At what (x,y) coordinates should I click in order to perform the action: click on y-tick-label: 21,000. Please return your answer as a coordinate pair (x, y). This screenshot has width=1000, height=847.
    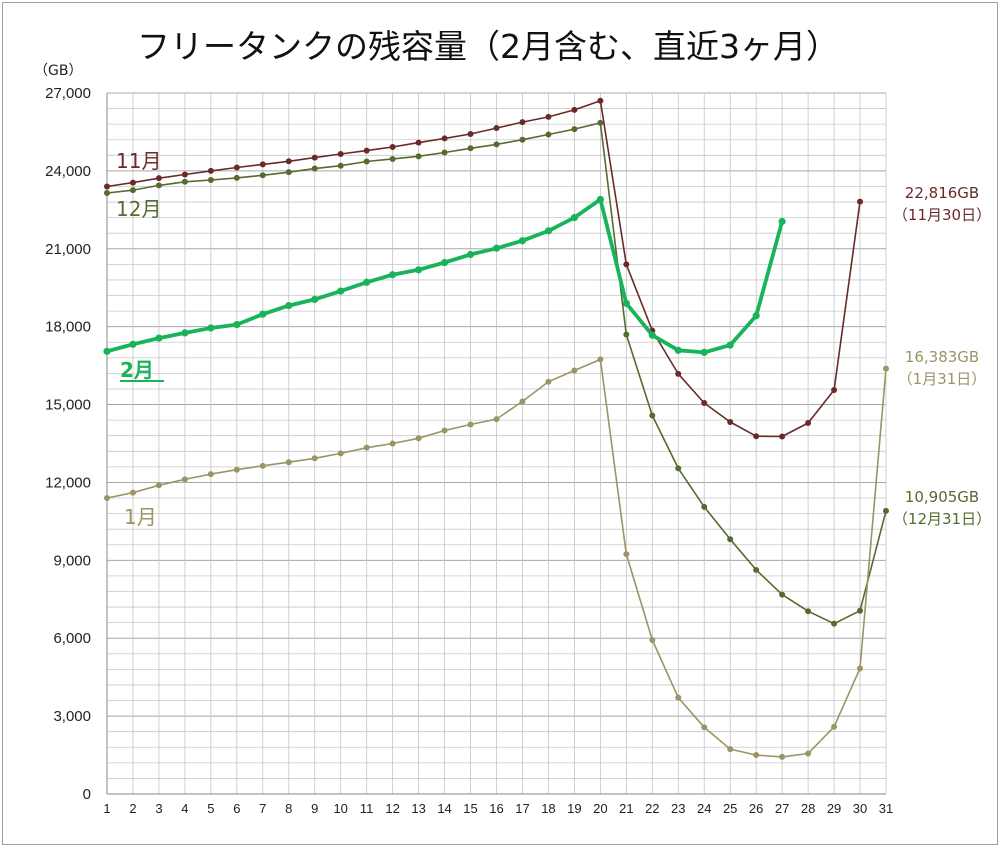
    Looking at the image, I should click on (68, 249).